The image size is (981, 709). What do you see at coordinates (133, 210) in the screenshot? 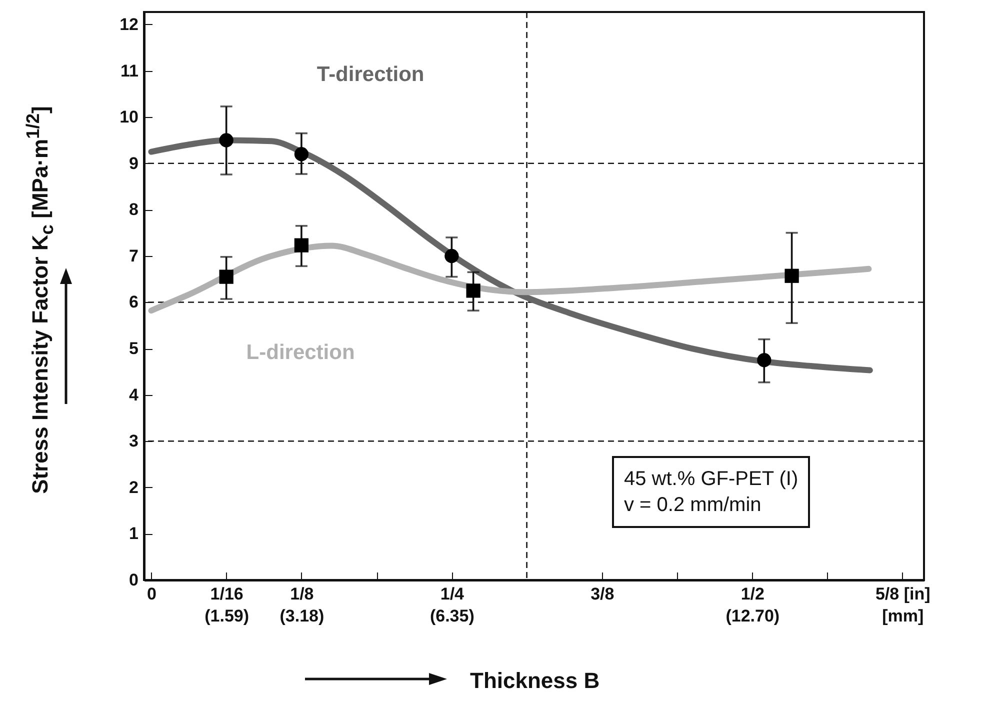
I see `y-tick-label: 8` at bounding box center [133, 210].